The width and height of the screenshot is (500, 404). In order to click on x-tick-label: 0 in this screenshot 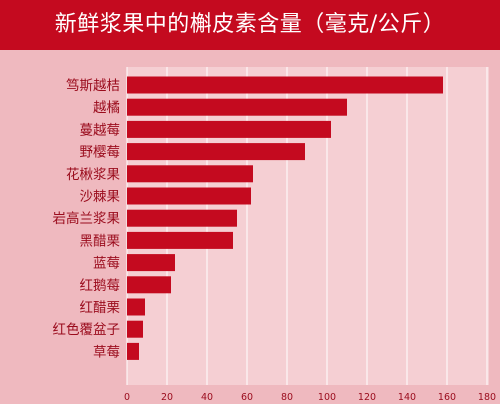, I will do `click(127, 397)`.